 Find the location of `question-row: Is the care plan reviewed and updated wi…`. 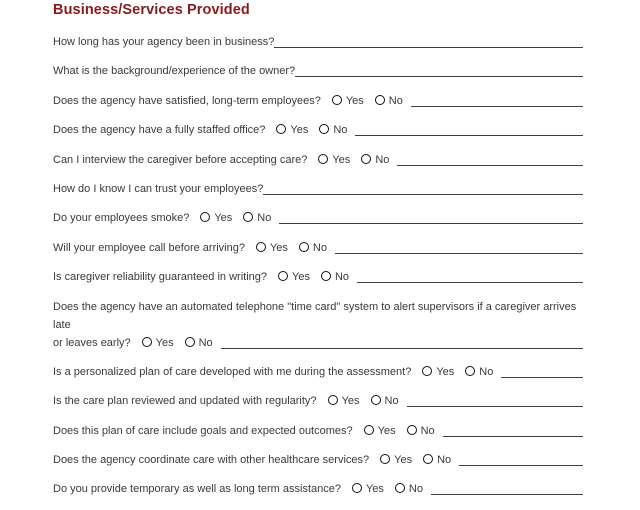

question-row: Is the care plan reviewed and updated wi… is located at coordinates (318, 401).